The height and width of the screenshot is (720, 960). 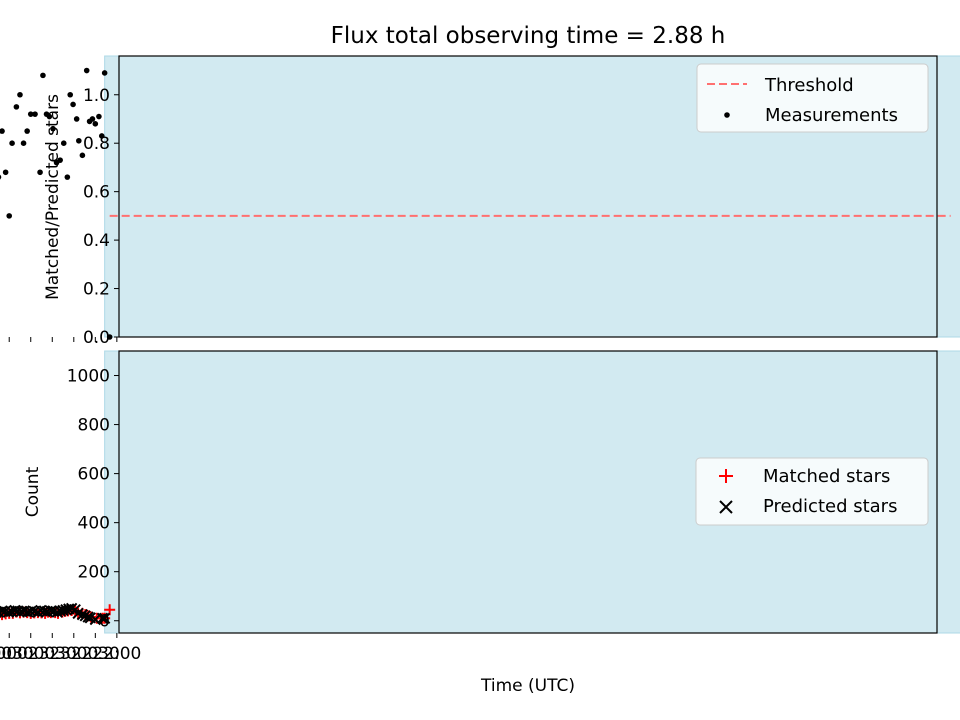 What do you see at coordinates (94, 573) in the screenshot?
I see `bottom-ytick-label: 200` at bounding box center [94, 573].